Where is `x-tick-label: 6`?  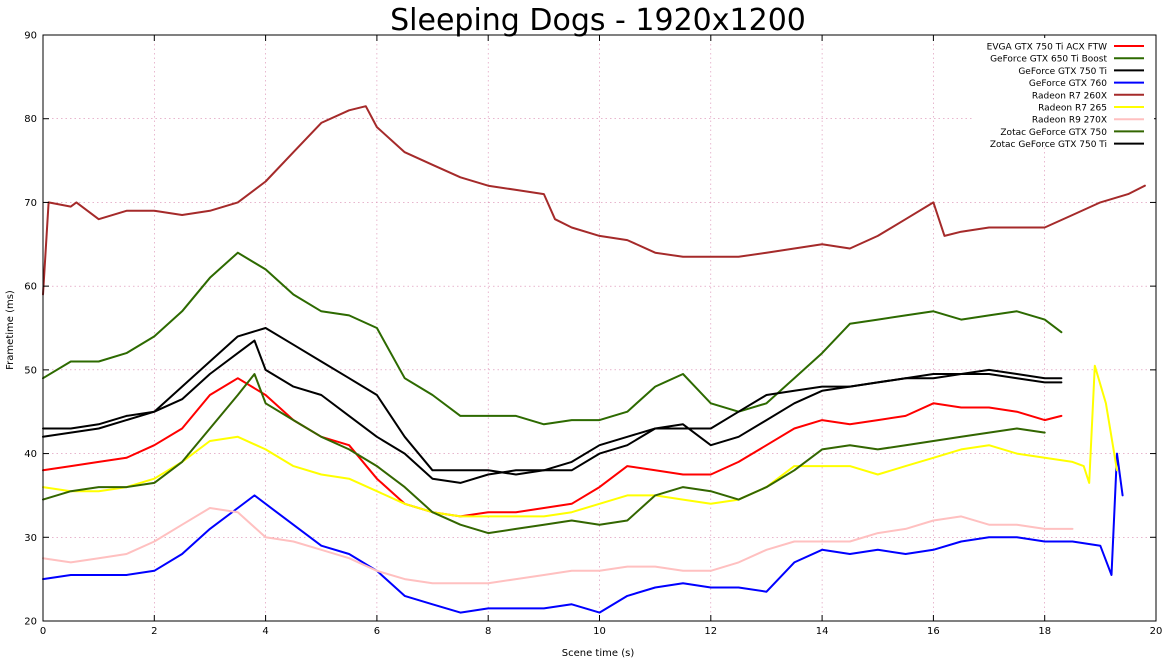
x-tick-label: 6 is located at coordinates (377, 631).